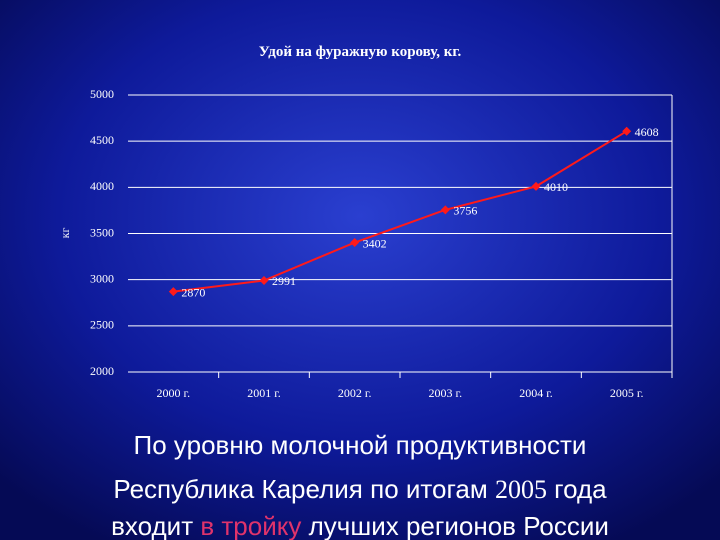 This screenshot has width=720, height=540. I want to click on x-tick-label: 2003 г., so click(446, 393).